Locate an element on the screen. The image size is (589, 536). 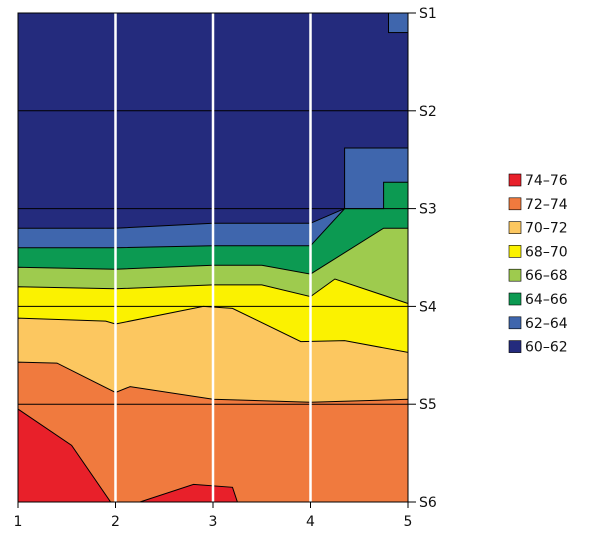
legend-label: 74–76 is located at coordinates (546, 181).